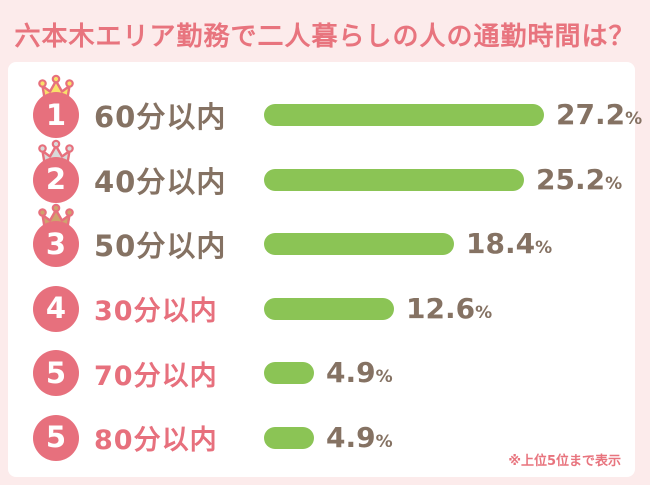  What do you see at coordinates (156, 312) in the screenshot?
I see `category-label: 30分以内` at bounding box center [156, 312].